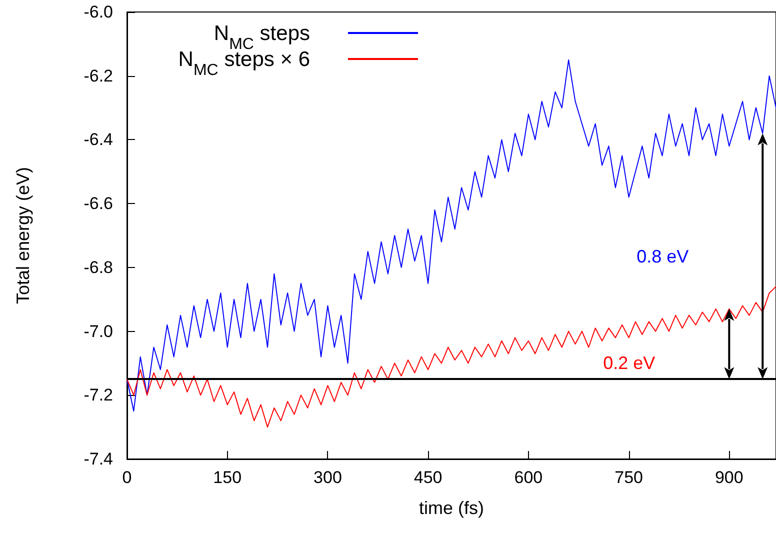  What do you see at coordinates (23, 235) in the screenshot?
I see `y-axis-title: Total energy (eV)` at bounding box center [23, 235].